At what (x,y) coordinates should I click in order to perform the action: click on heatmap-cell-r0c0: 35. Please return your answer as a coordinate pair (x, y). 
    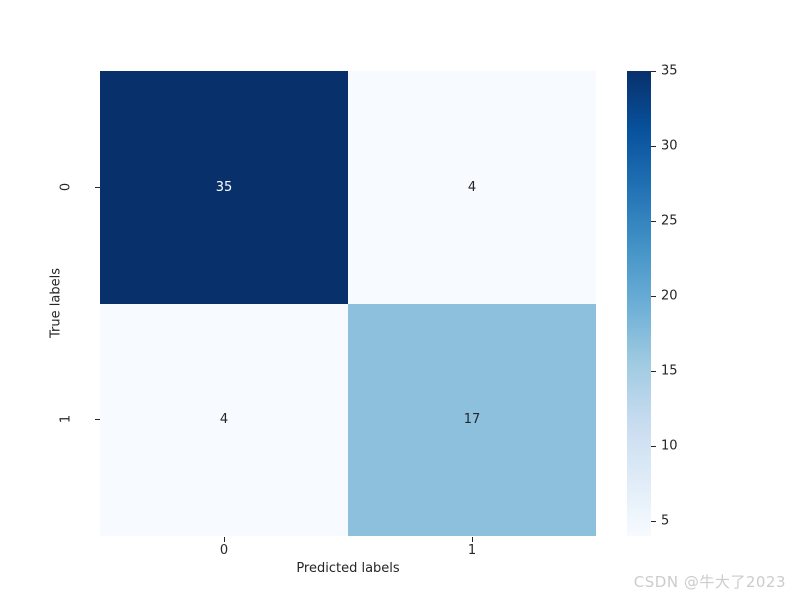
    Looking at the image, I should click on (224, 187).